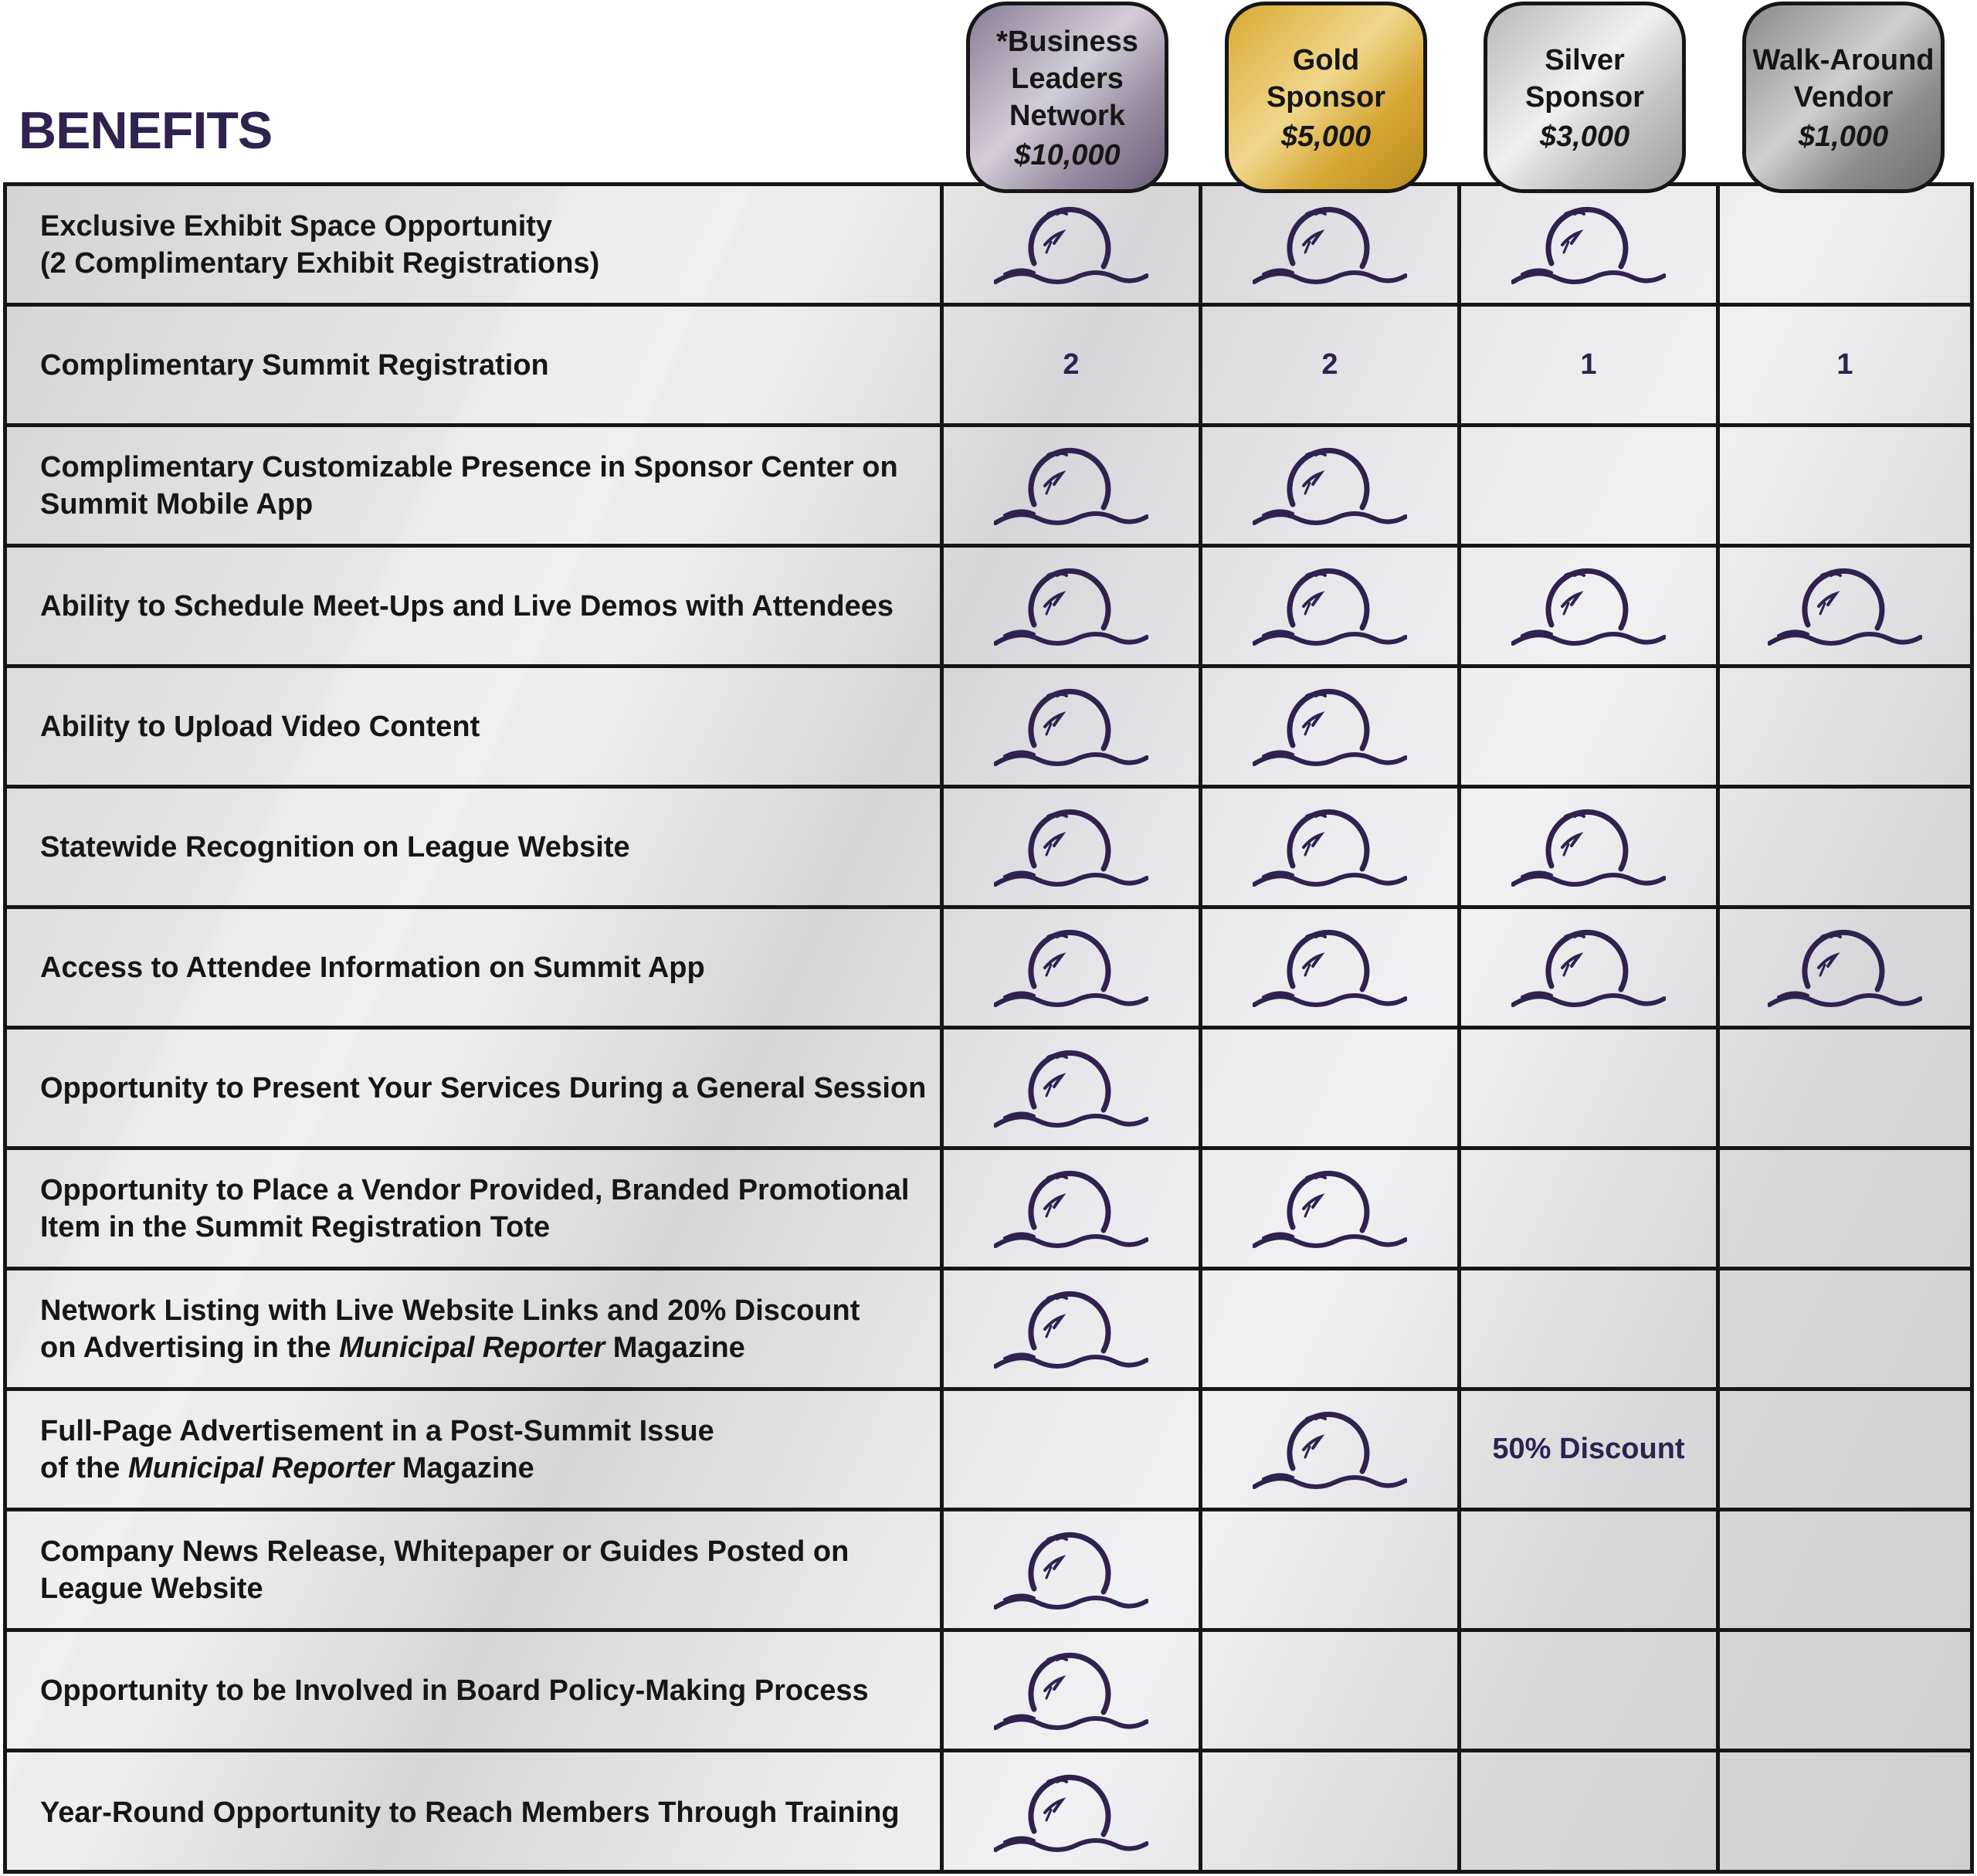 The image size is (1977, 1876). I want to click on tier-cell: 50% Discount, so click(1590, 1449).